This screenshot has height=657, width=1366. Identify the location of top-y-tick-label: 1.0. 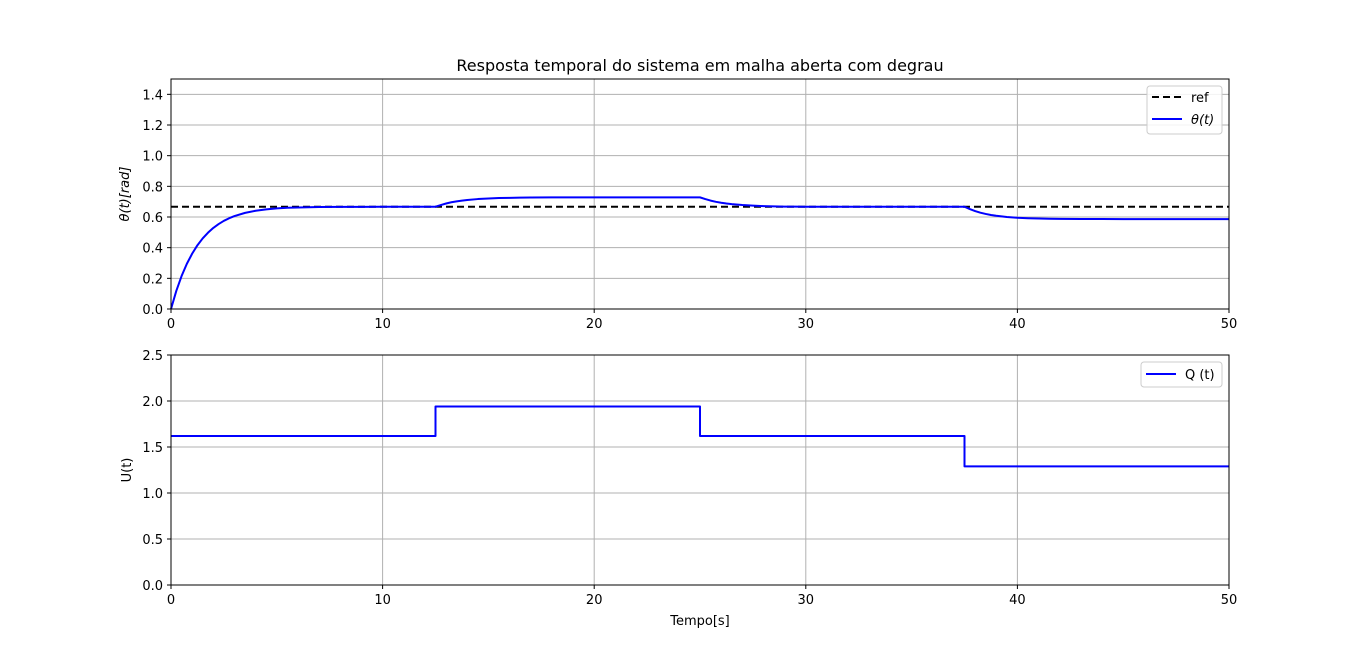
(152, 157).